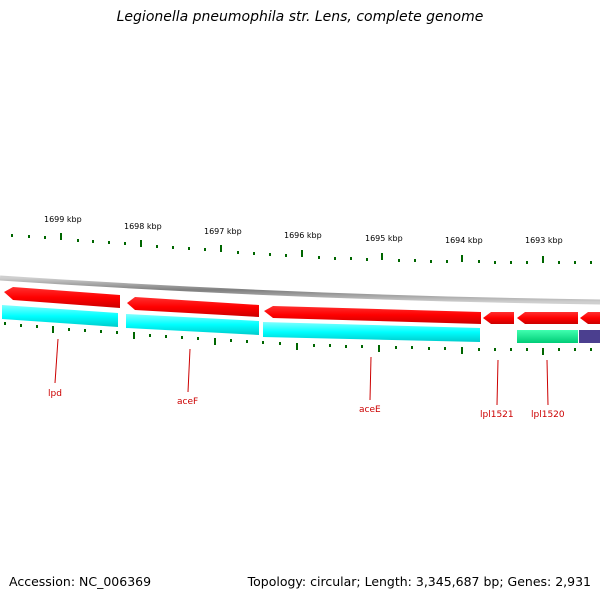 The image size is (600, 600). What do you see at coordinates (370, 410) in the screenshot?
I see `gene-label-acee: aceE` at bounding box center [370, 410].